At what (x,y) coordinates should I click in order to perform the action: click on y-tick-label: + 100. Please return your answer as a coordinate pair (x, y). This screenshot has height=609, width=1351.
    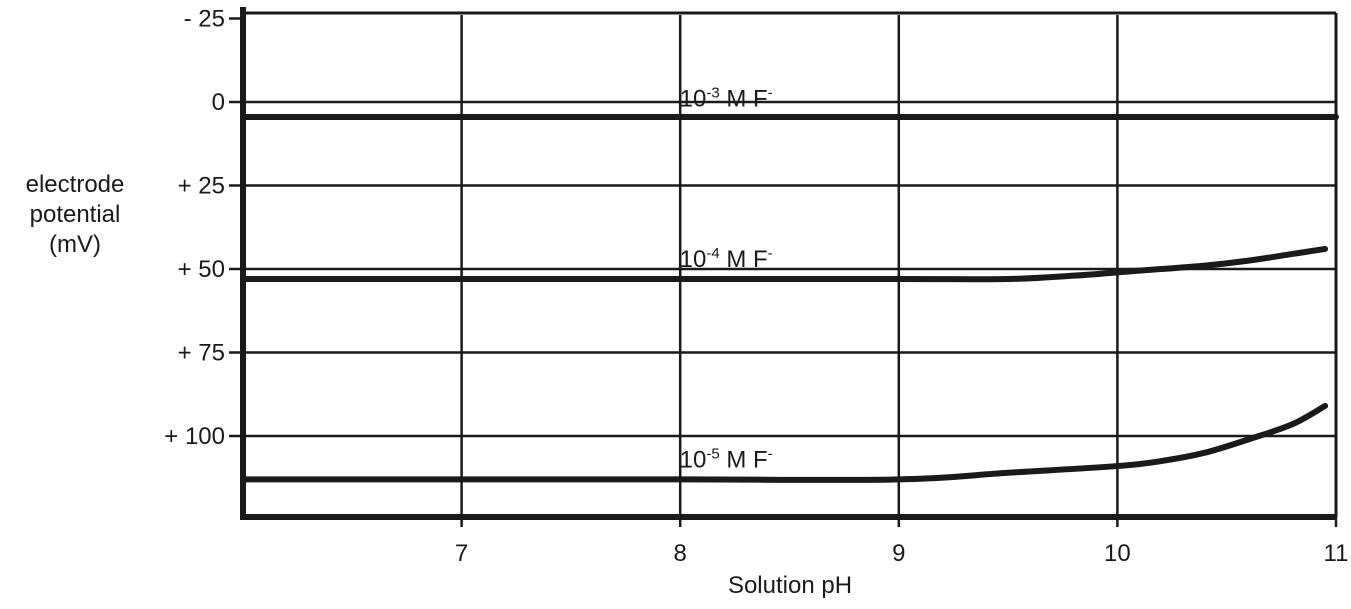
    Looking at the image, I should click on (194, 436).